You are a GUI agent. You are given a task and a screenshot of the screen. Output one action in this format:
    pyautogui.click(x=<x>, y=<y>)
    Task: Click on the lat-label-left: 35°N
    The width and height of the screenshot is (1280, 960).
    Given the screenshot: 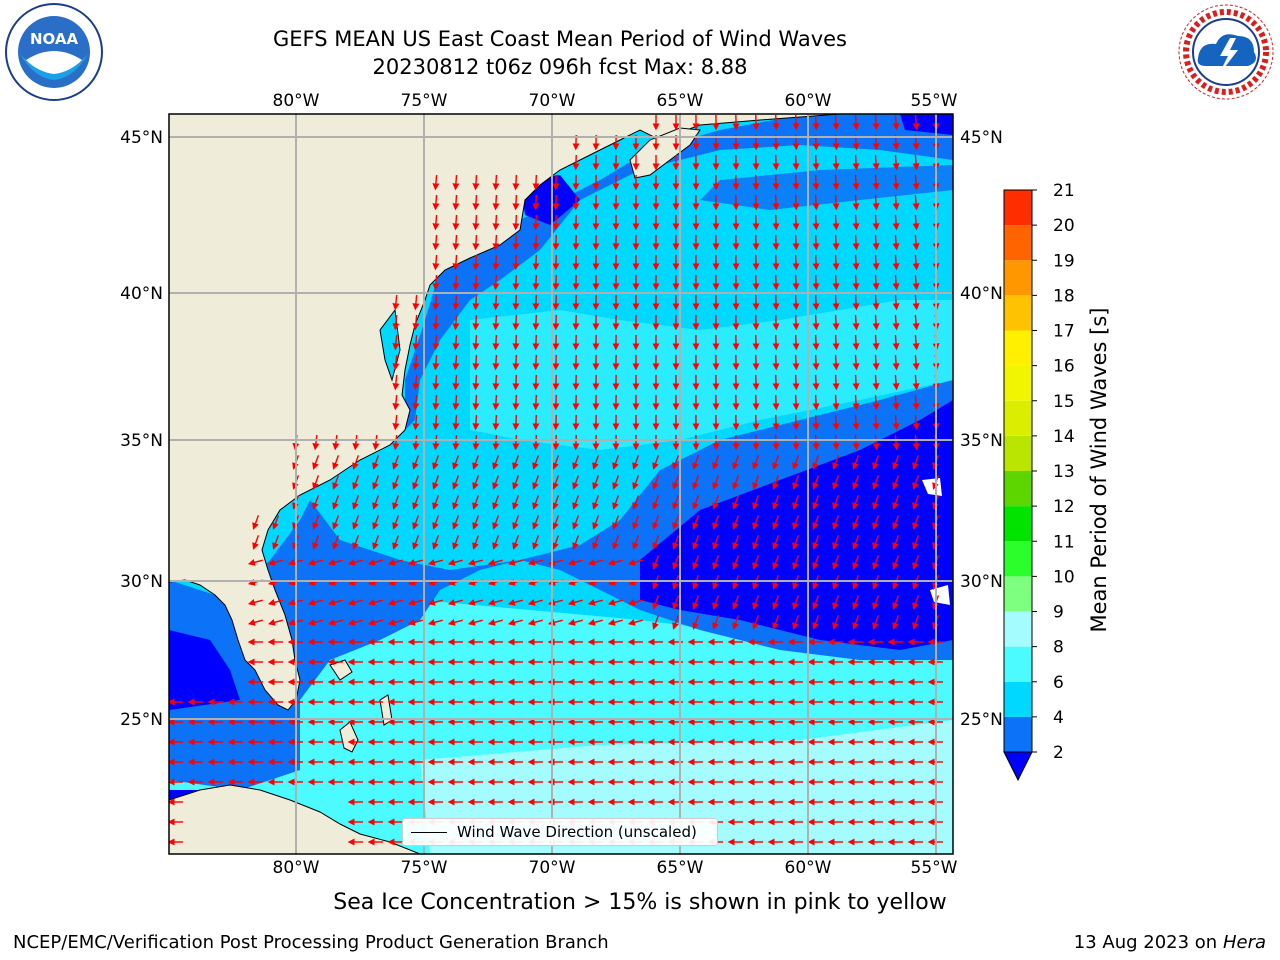 What is the action you would take?
    pyautogui.click(x=141, y=441)
    